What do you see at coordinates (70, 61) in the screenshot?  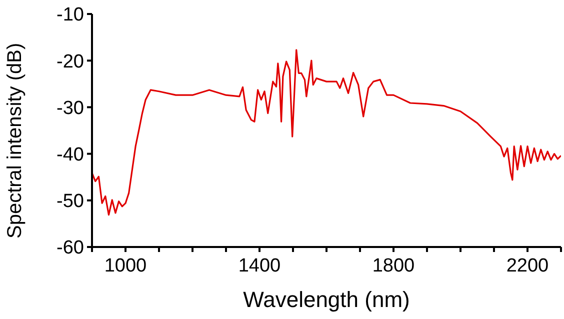 I see `y-tick-label: -20` at bounding box center [70, 61].